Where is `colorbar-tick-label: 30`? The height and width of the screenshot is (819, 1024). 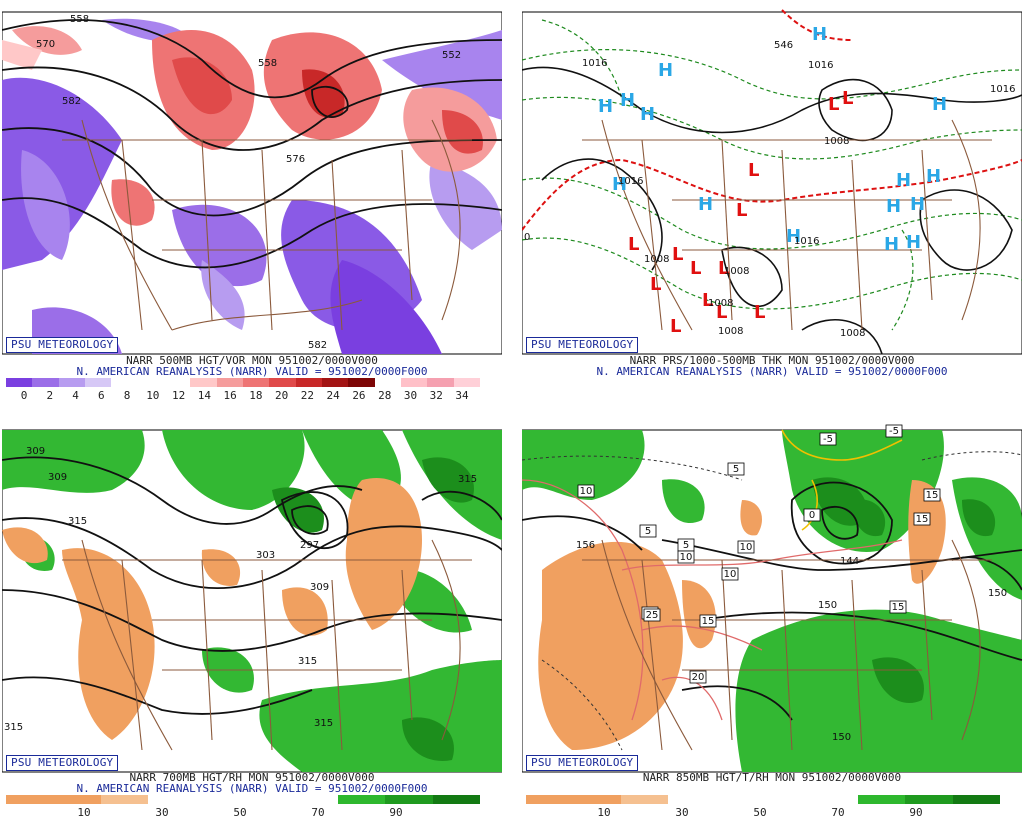 colorbar-tick-label: 30 is located at coordinates (410, 395).